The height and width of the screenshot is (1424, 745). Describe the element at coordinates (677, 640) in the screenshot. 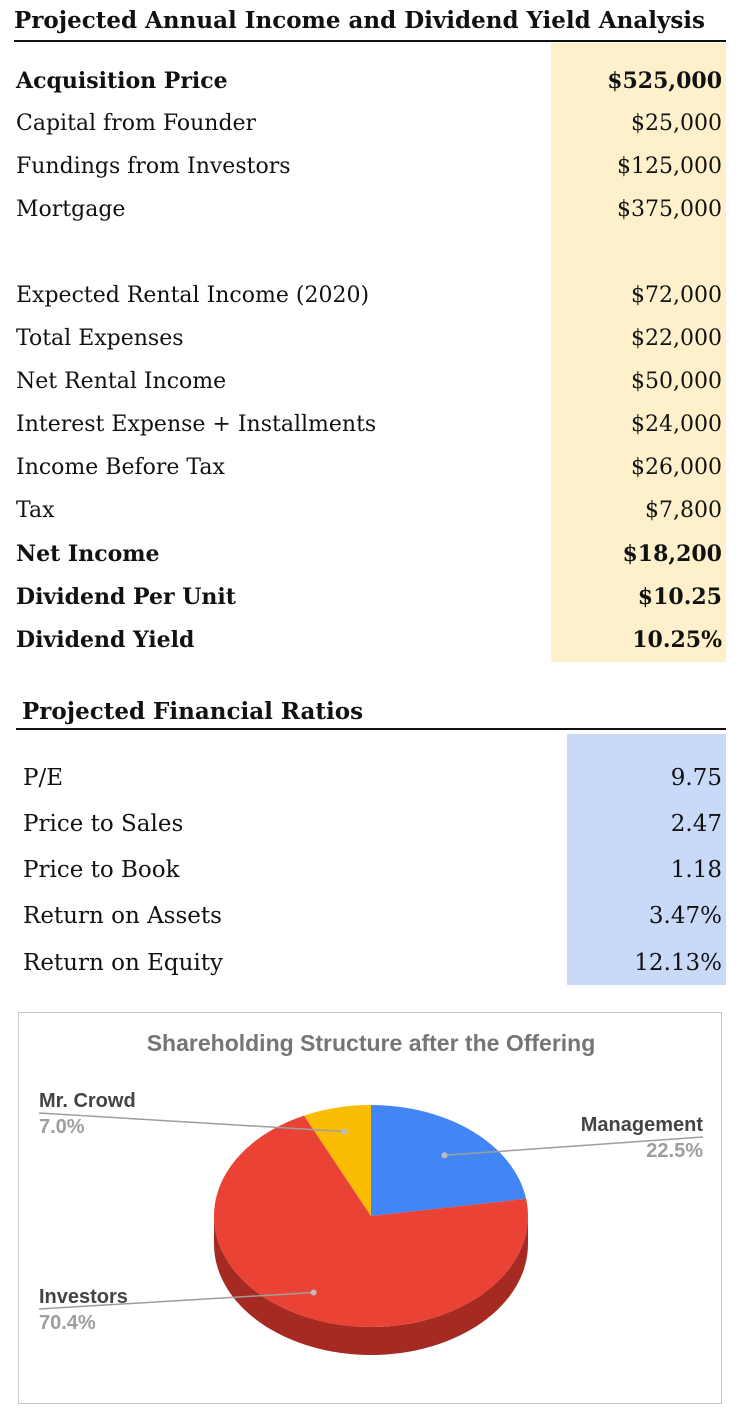

I see `row-value: 10.25%` at that location.